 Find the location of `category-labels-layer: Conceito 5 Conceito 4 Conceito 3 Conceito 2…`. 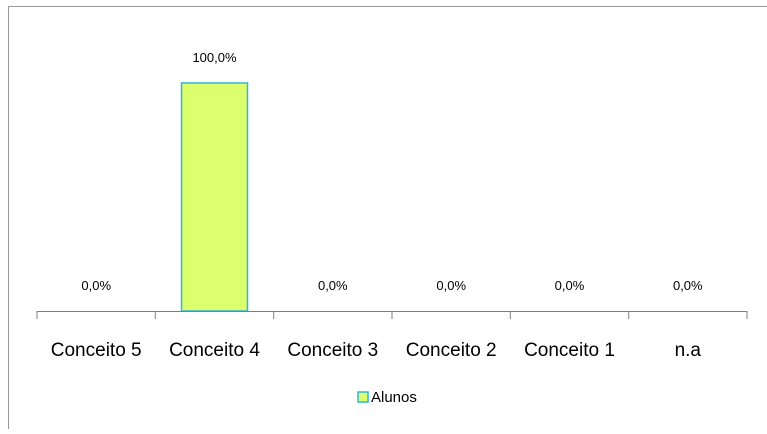

category-labels-layer: Conceito 5 Conceito 4 Conceito 3 Conceito 2… is located at coordinates (376, 350).